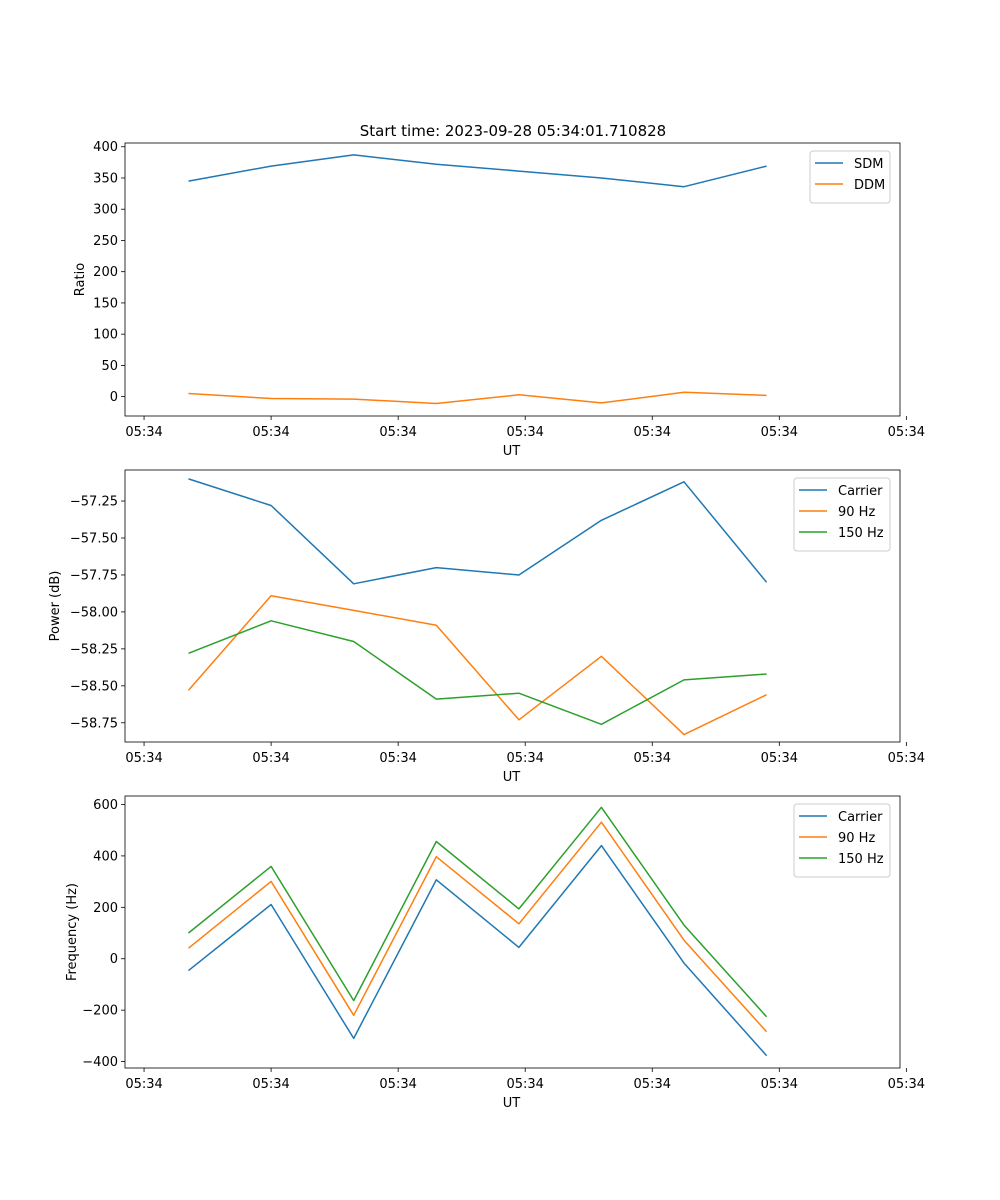 This screenshot has height=1200, width=1000. I want to click on frequency-y-tick-label: 400, so click(105, 856).